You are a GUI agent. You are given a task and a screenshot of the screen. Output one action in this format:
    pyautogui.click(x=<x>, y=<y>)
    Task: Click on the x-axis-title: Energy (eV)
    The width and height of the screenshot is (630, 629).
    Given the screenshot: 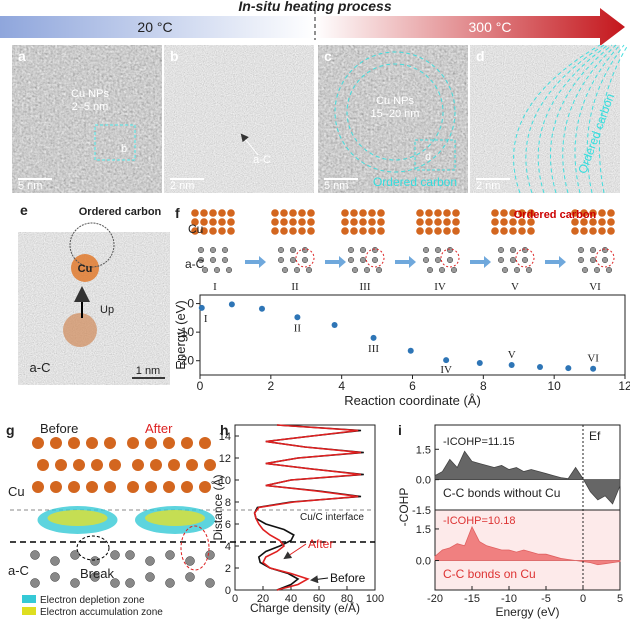 What is the action you would take?
    pyautogui.click(x=527, y=612)
    